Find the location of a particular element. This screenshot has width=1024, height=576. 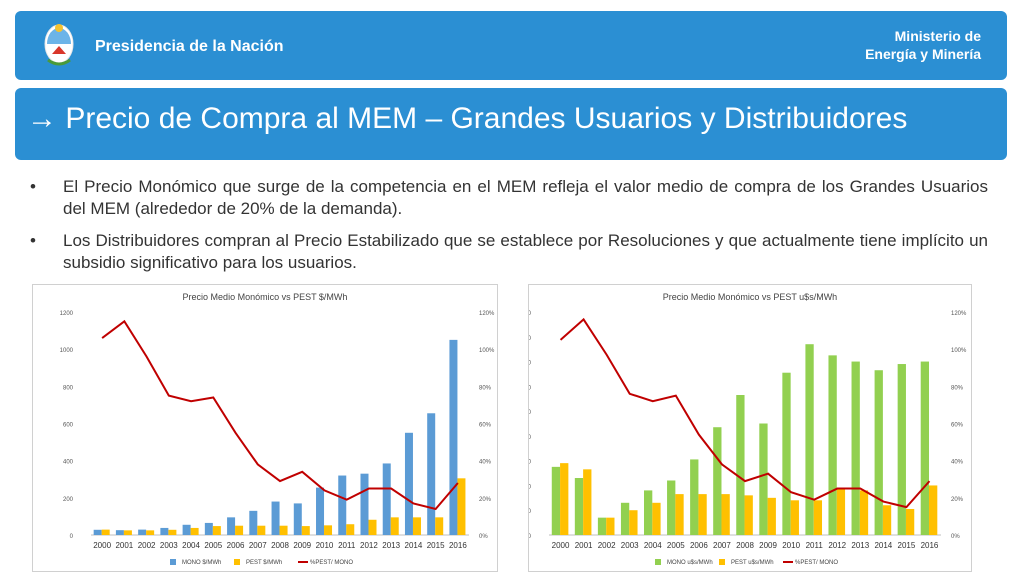

chart-dollars-y-tick-label: 30 is located at coordinates (530, 463).